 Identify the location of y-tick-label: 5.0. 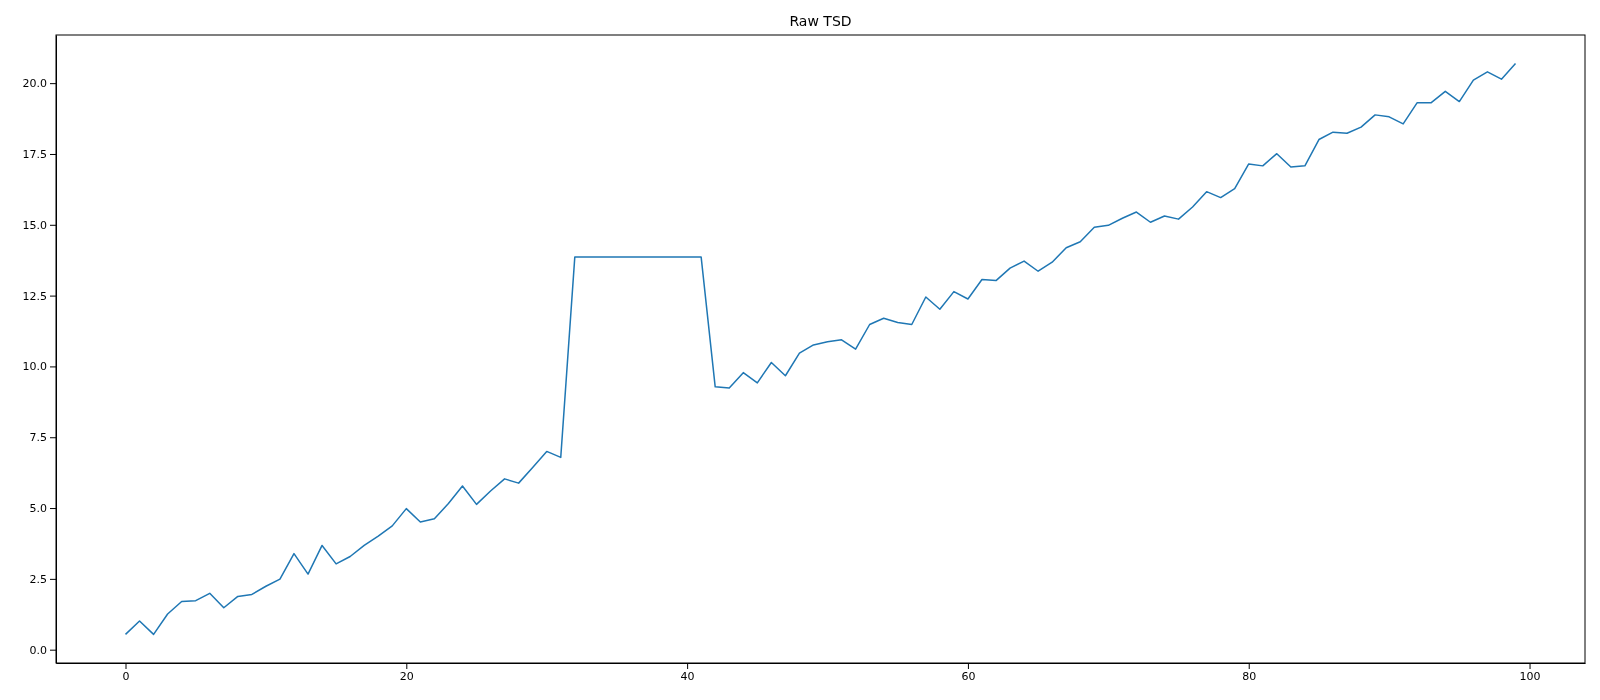
(38, 509).